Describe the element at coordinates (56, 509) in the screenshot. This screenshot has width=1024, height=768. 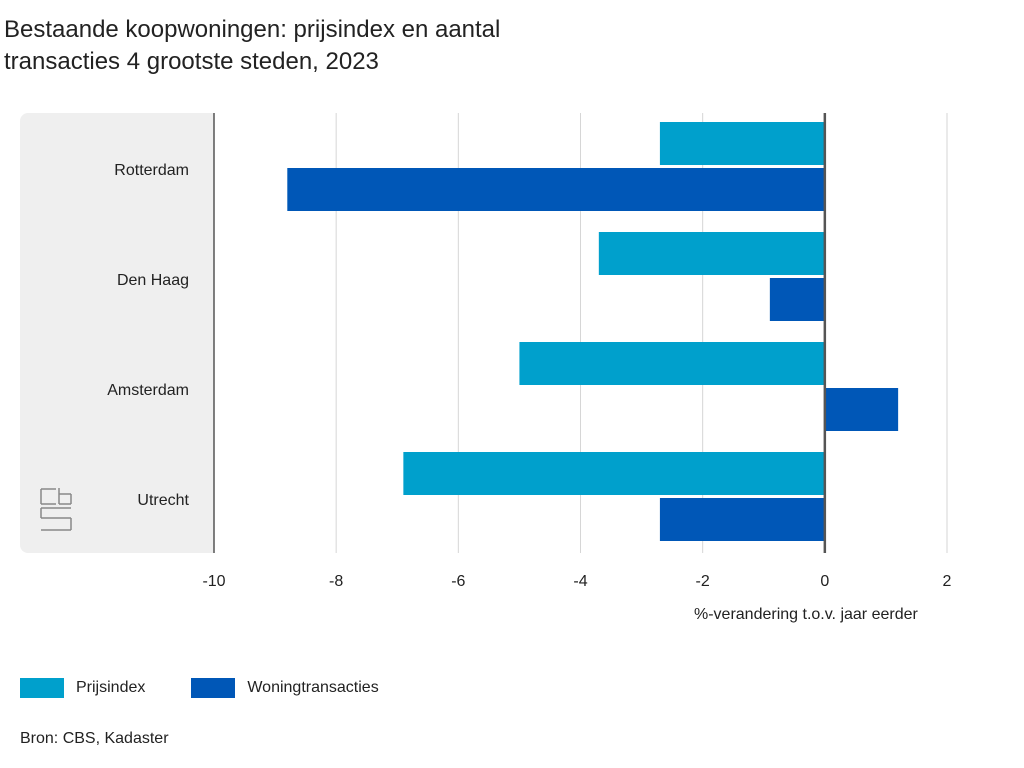
I see `cbs-logo-icon` at that location.